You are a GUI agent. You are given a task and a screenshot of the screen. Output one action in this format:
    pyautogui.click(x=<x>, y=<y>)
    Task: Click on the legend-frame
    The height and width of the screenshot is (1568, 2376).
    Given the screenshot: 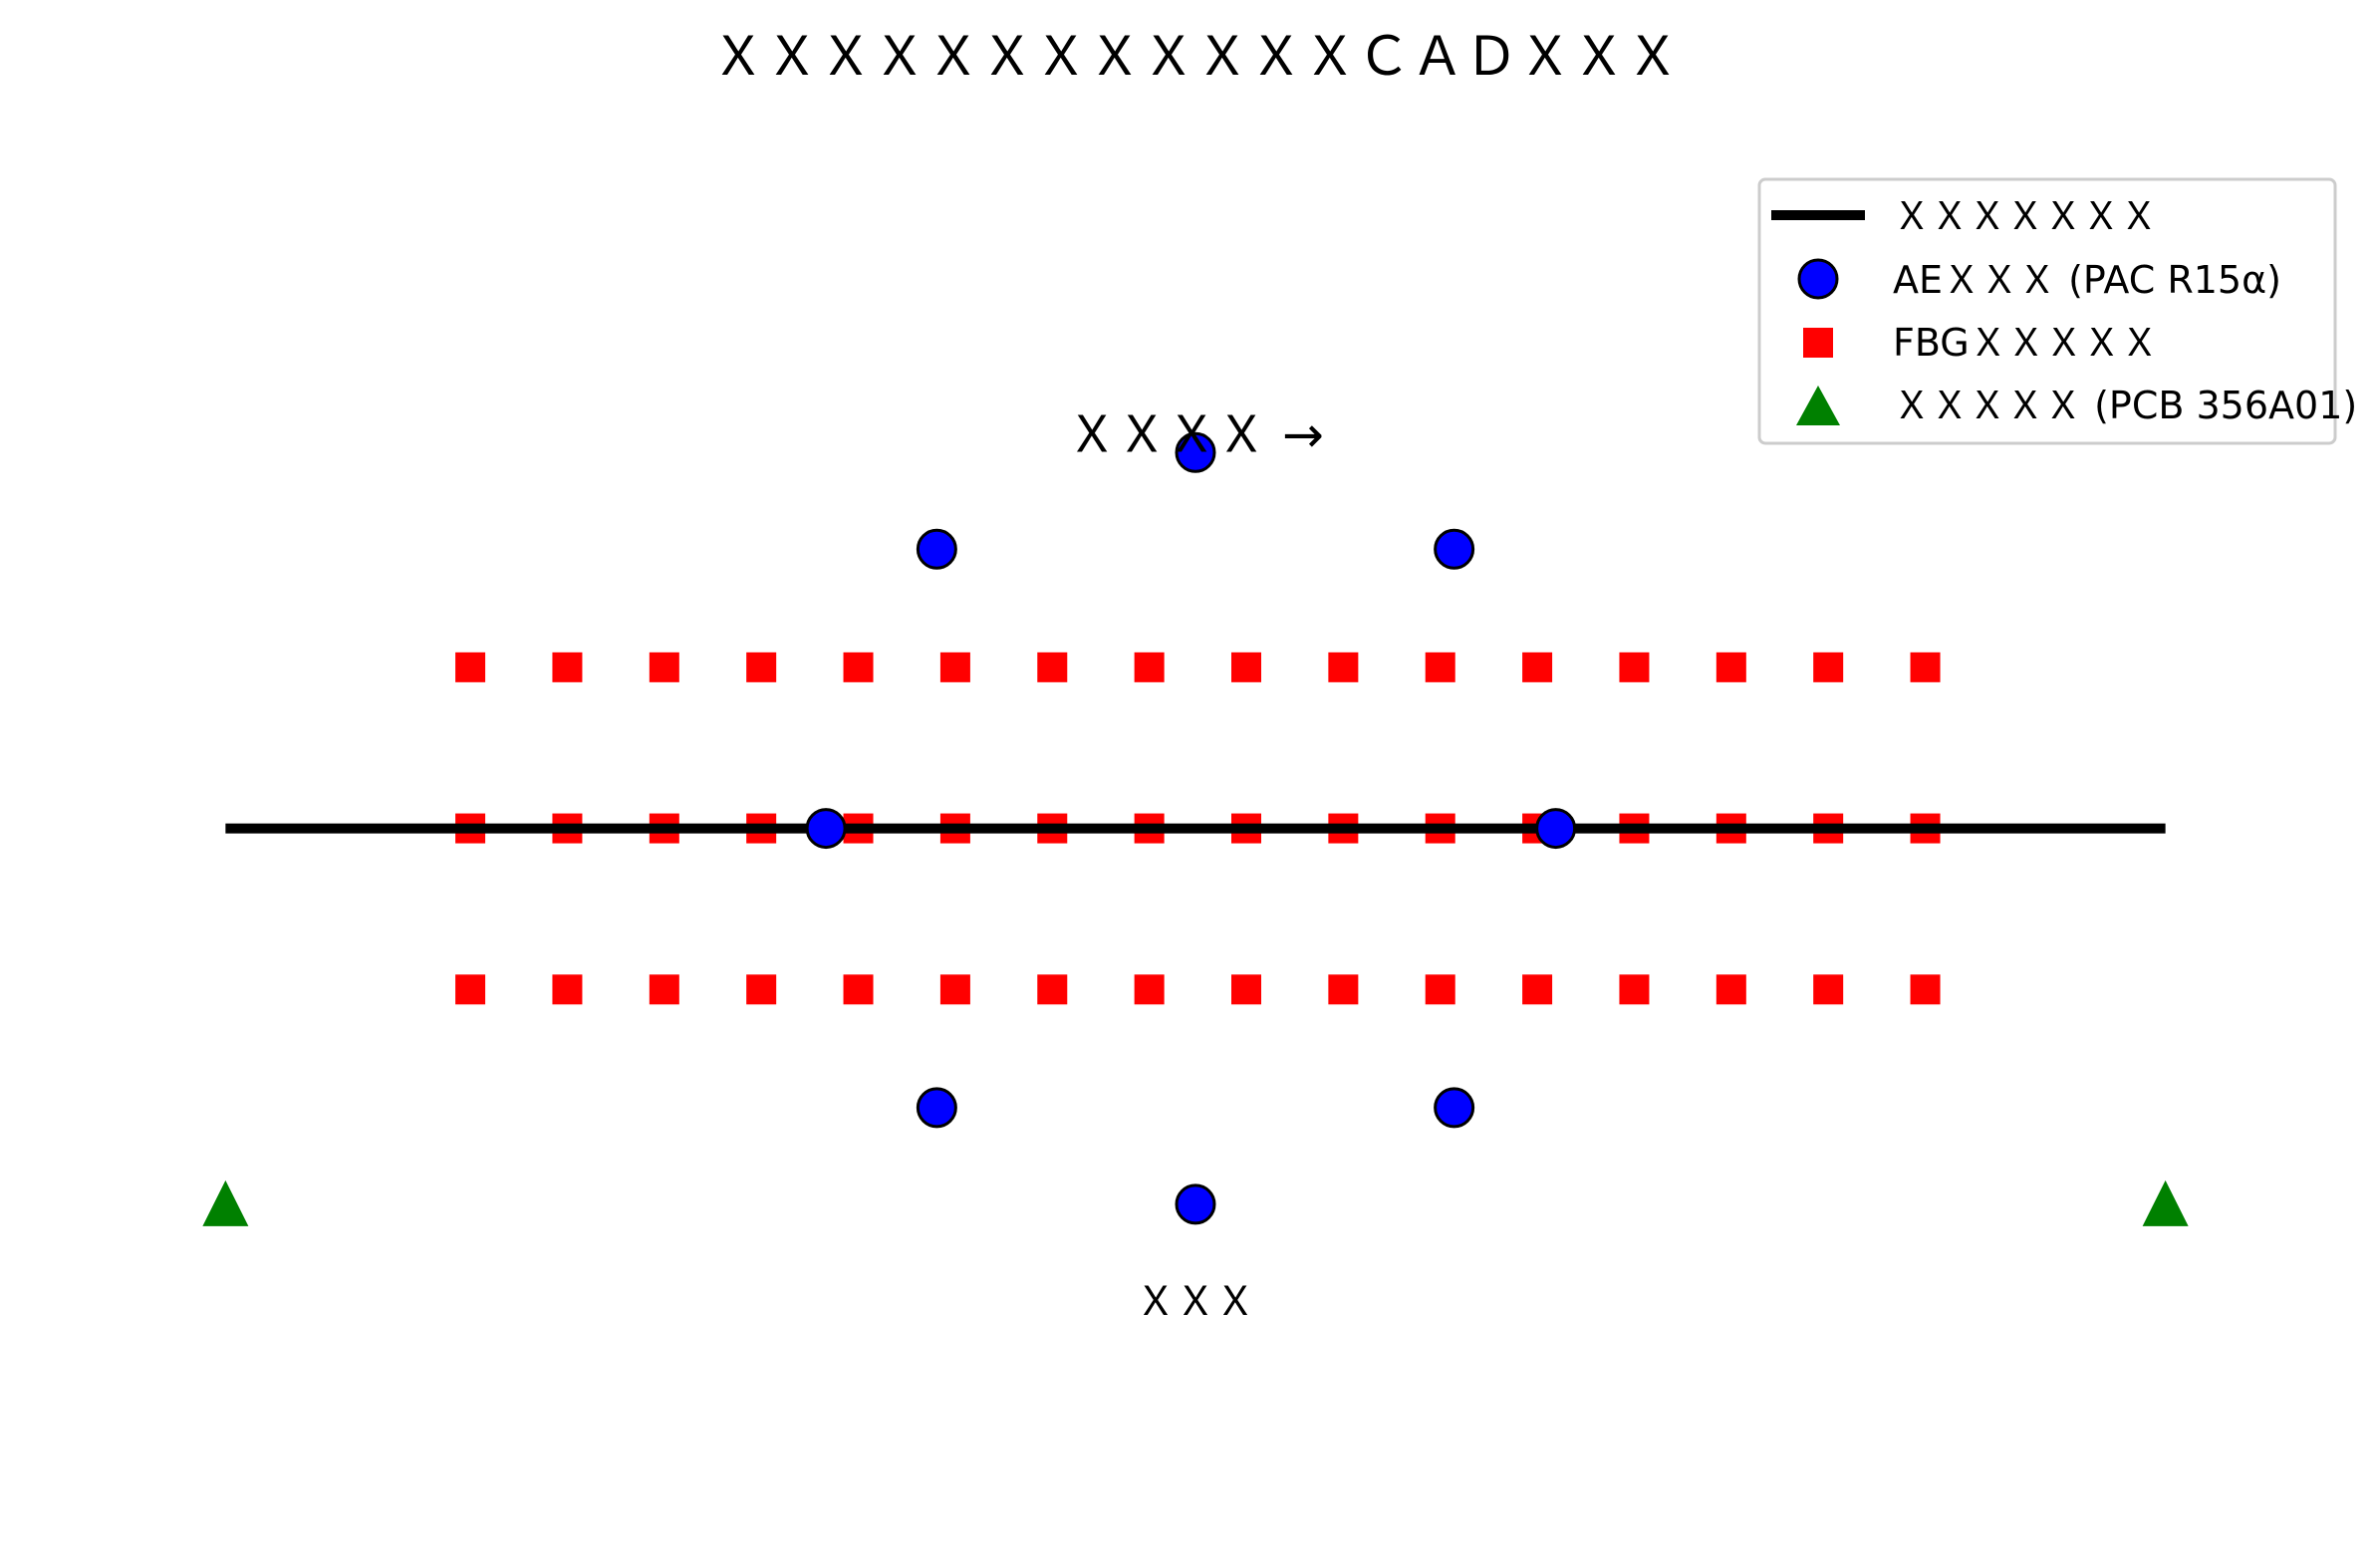 What is the action you would take?
    pyautogui.click(x=2047, y=311)
    